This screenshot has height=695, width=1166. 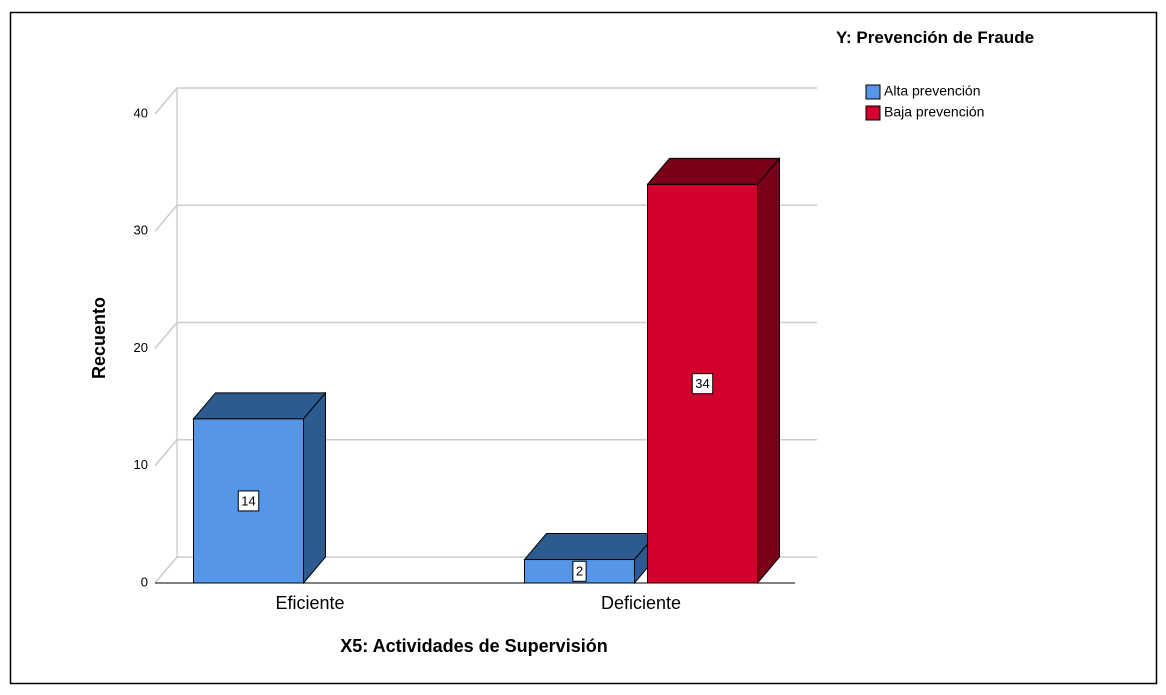 What do you see at coordinates (141, 112) in the screenshot?
I see `y-tick-label: 40` at bounding box center [141, 112].